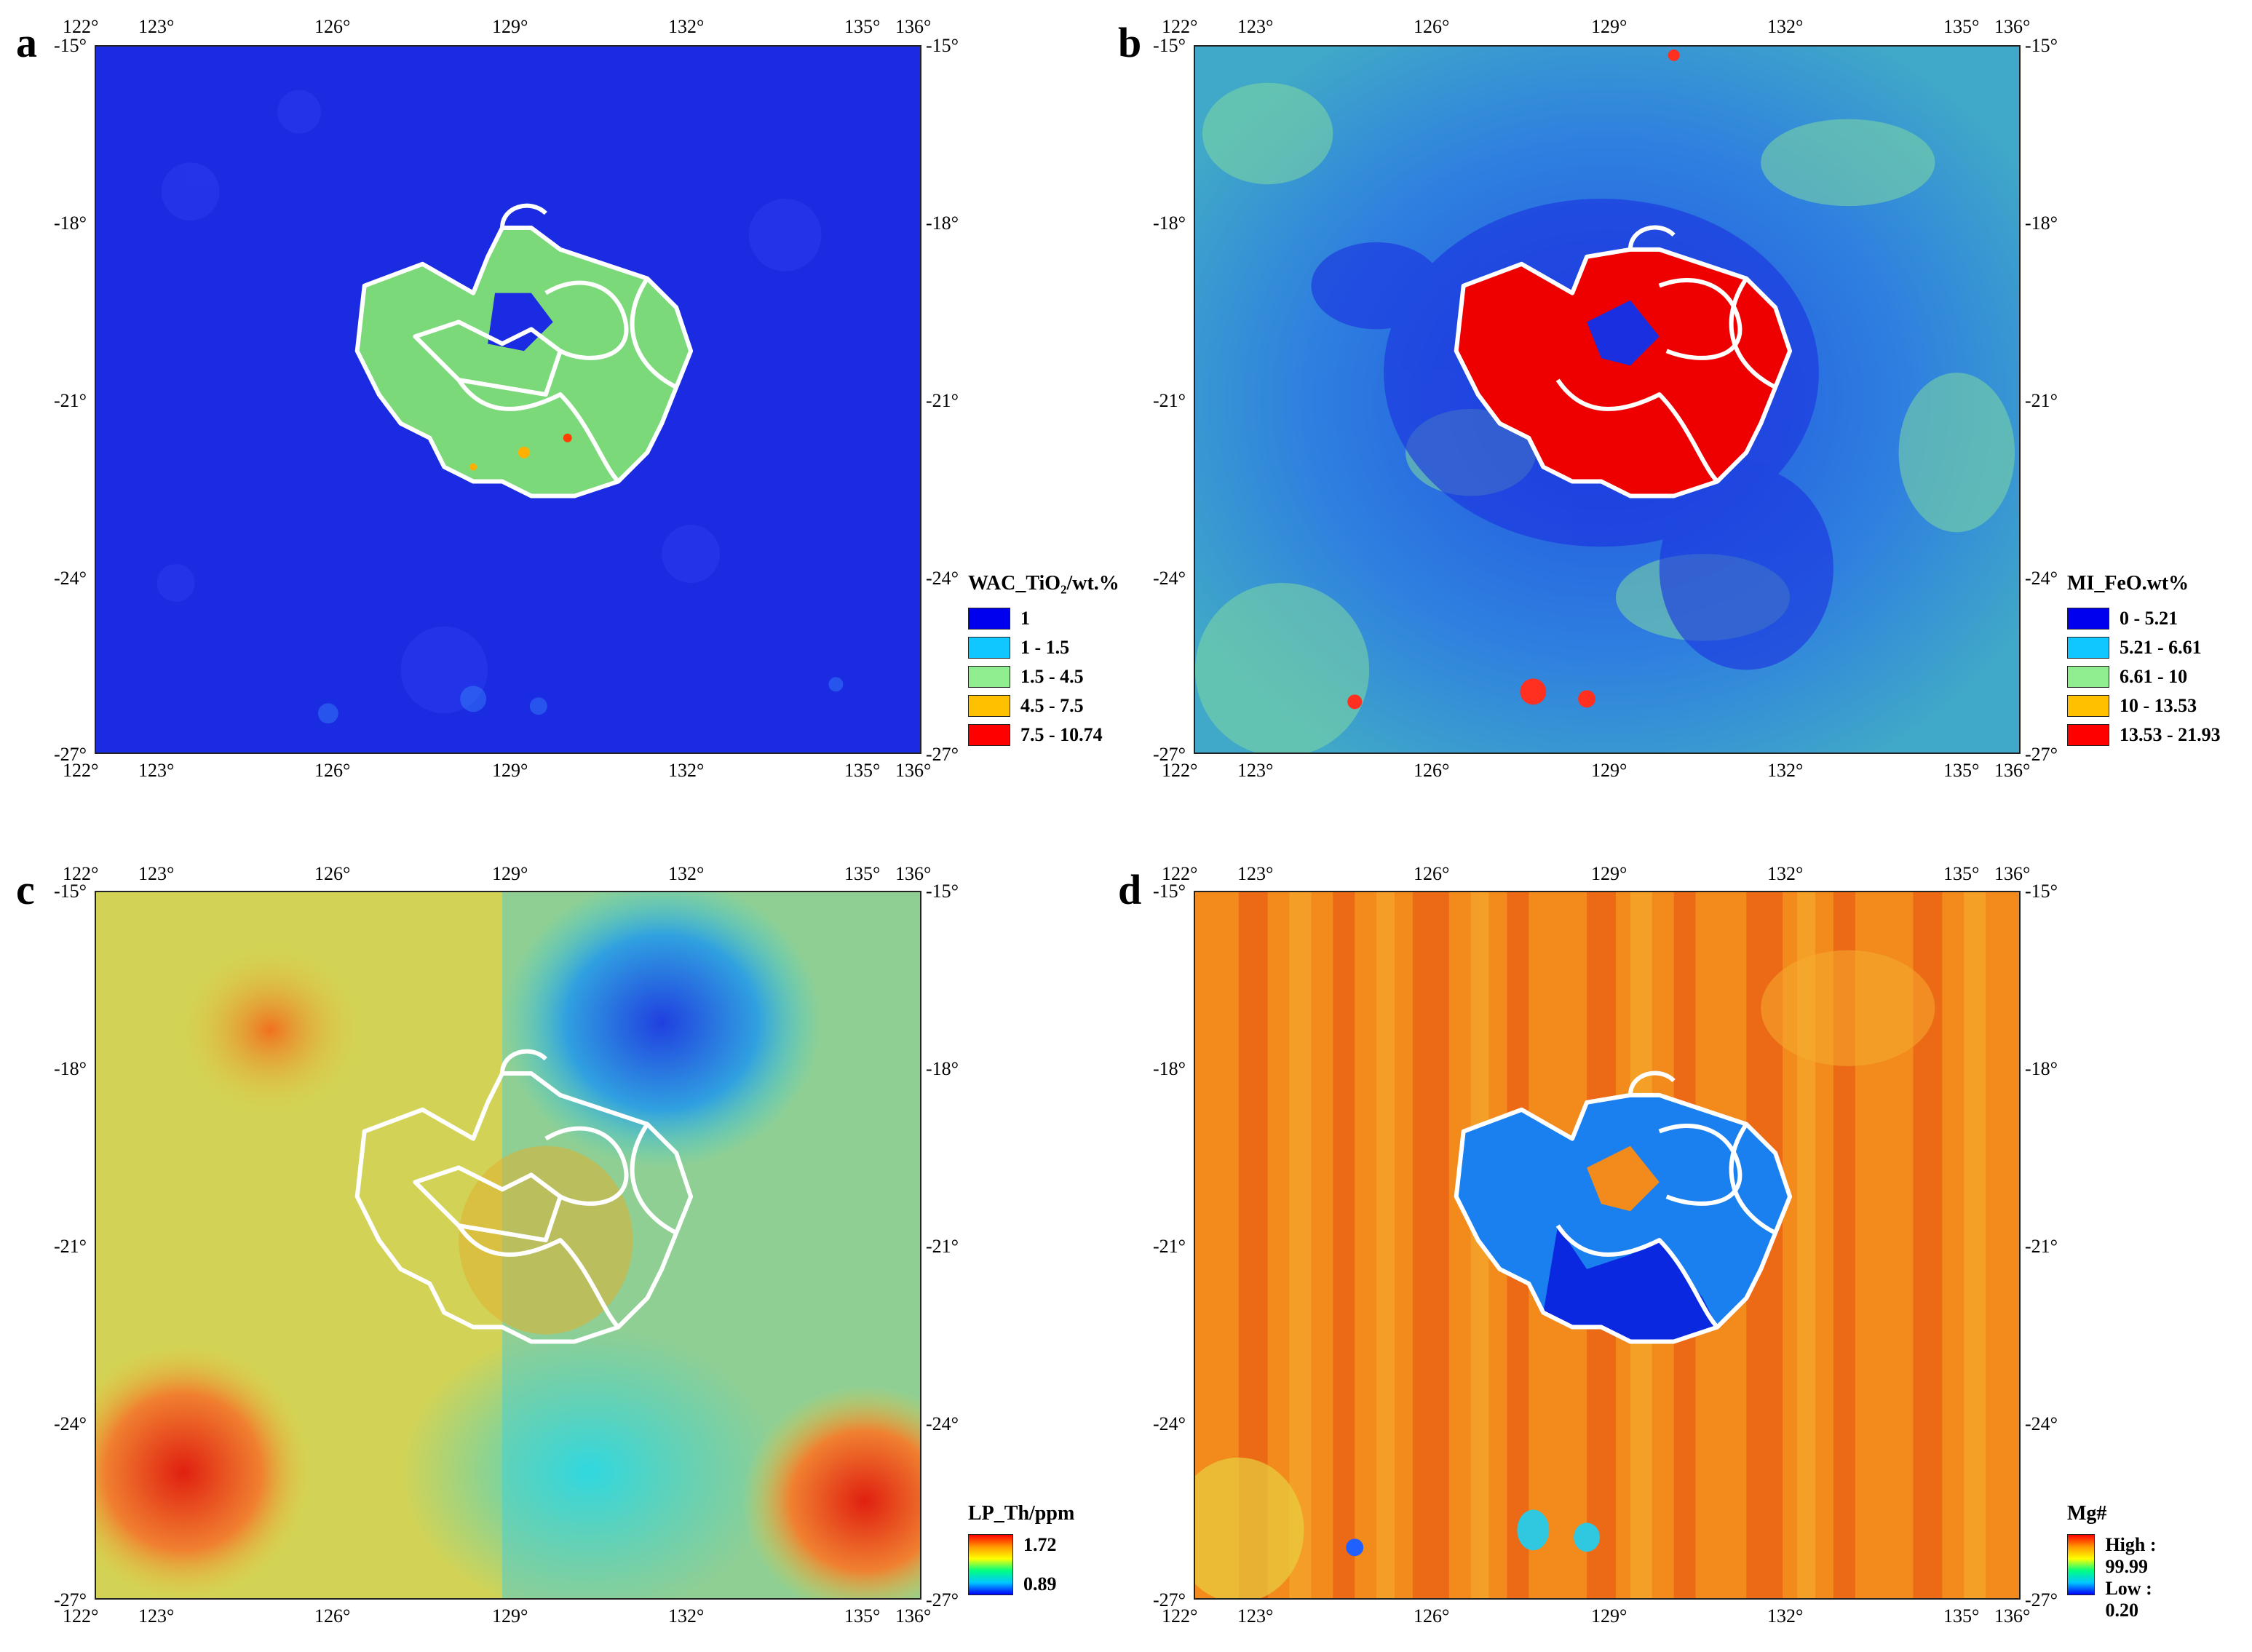 The width and height of the screenshot is (2252, 1652). I want to click on panel-label-b: b, so click(1130, 42).